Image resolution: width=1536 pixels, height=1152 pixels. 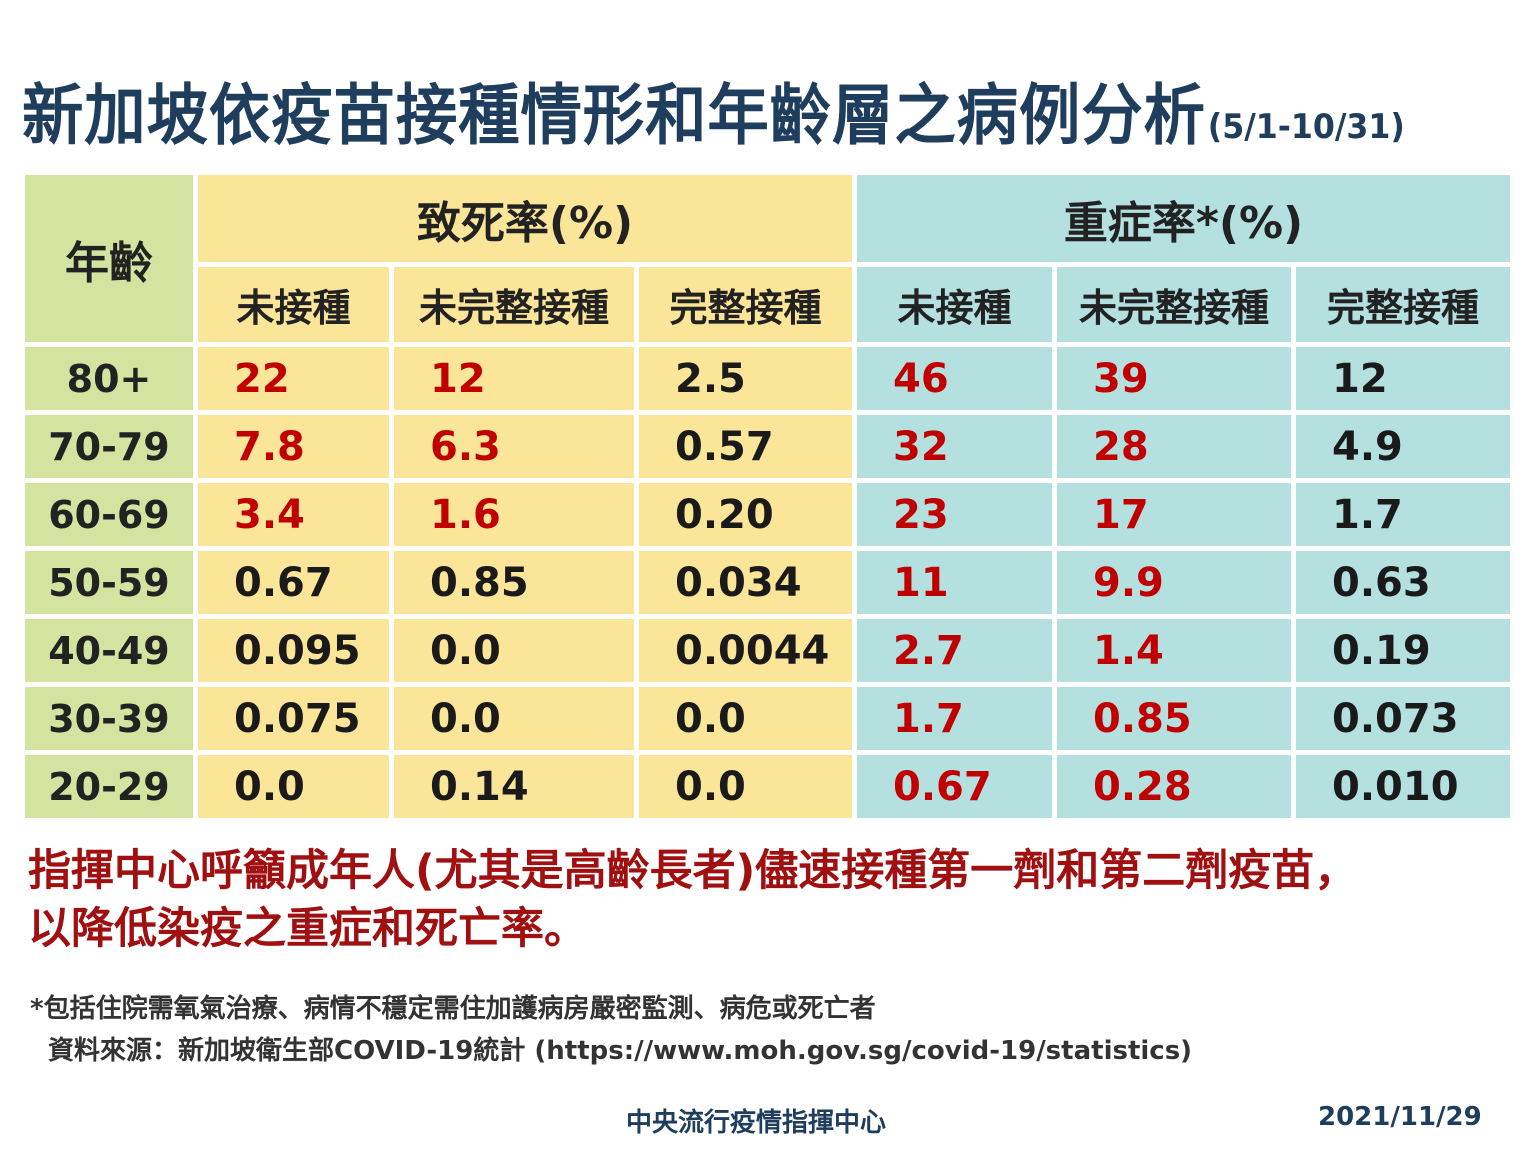 I want to click on sub-header-severe-full: 完整接種, so click(x=1403, y=304).